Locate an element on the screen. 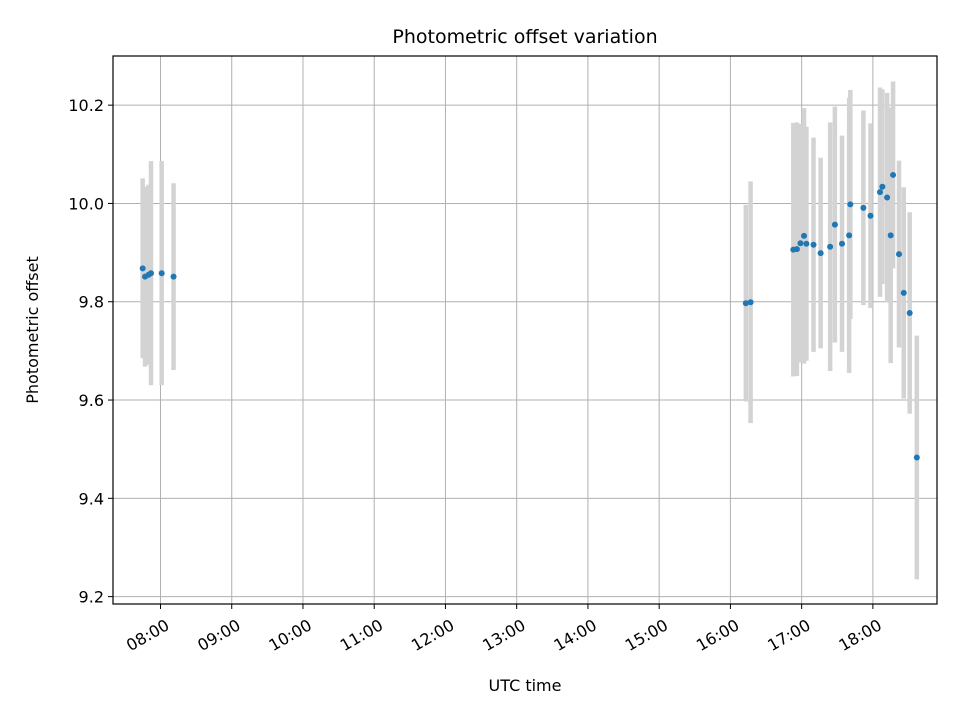  y-tick-label: 9.2 is located at coordinates (91, 597).